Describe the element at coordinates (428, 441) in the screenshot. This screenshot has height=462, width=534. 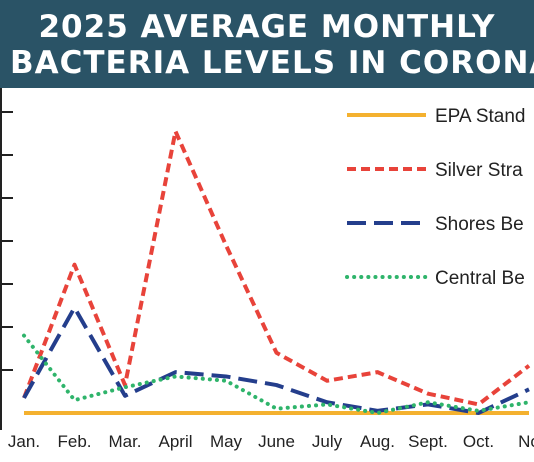
I see `x-tick-label: Sept.` at that location.